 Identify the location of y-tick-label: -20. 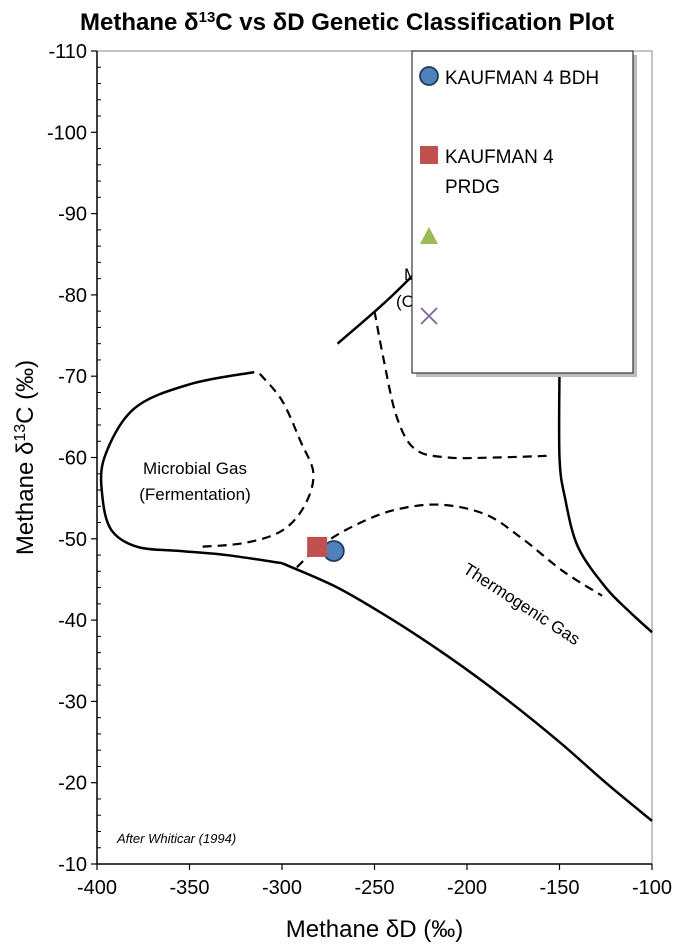
(72, 784).